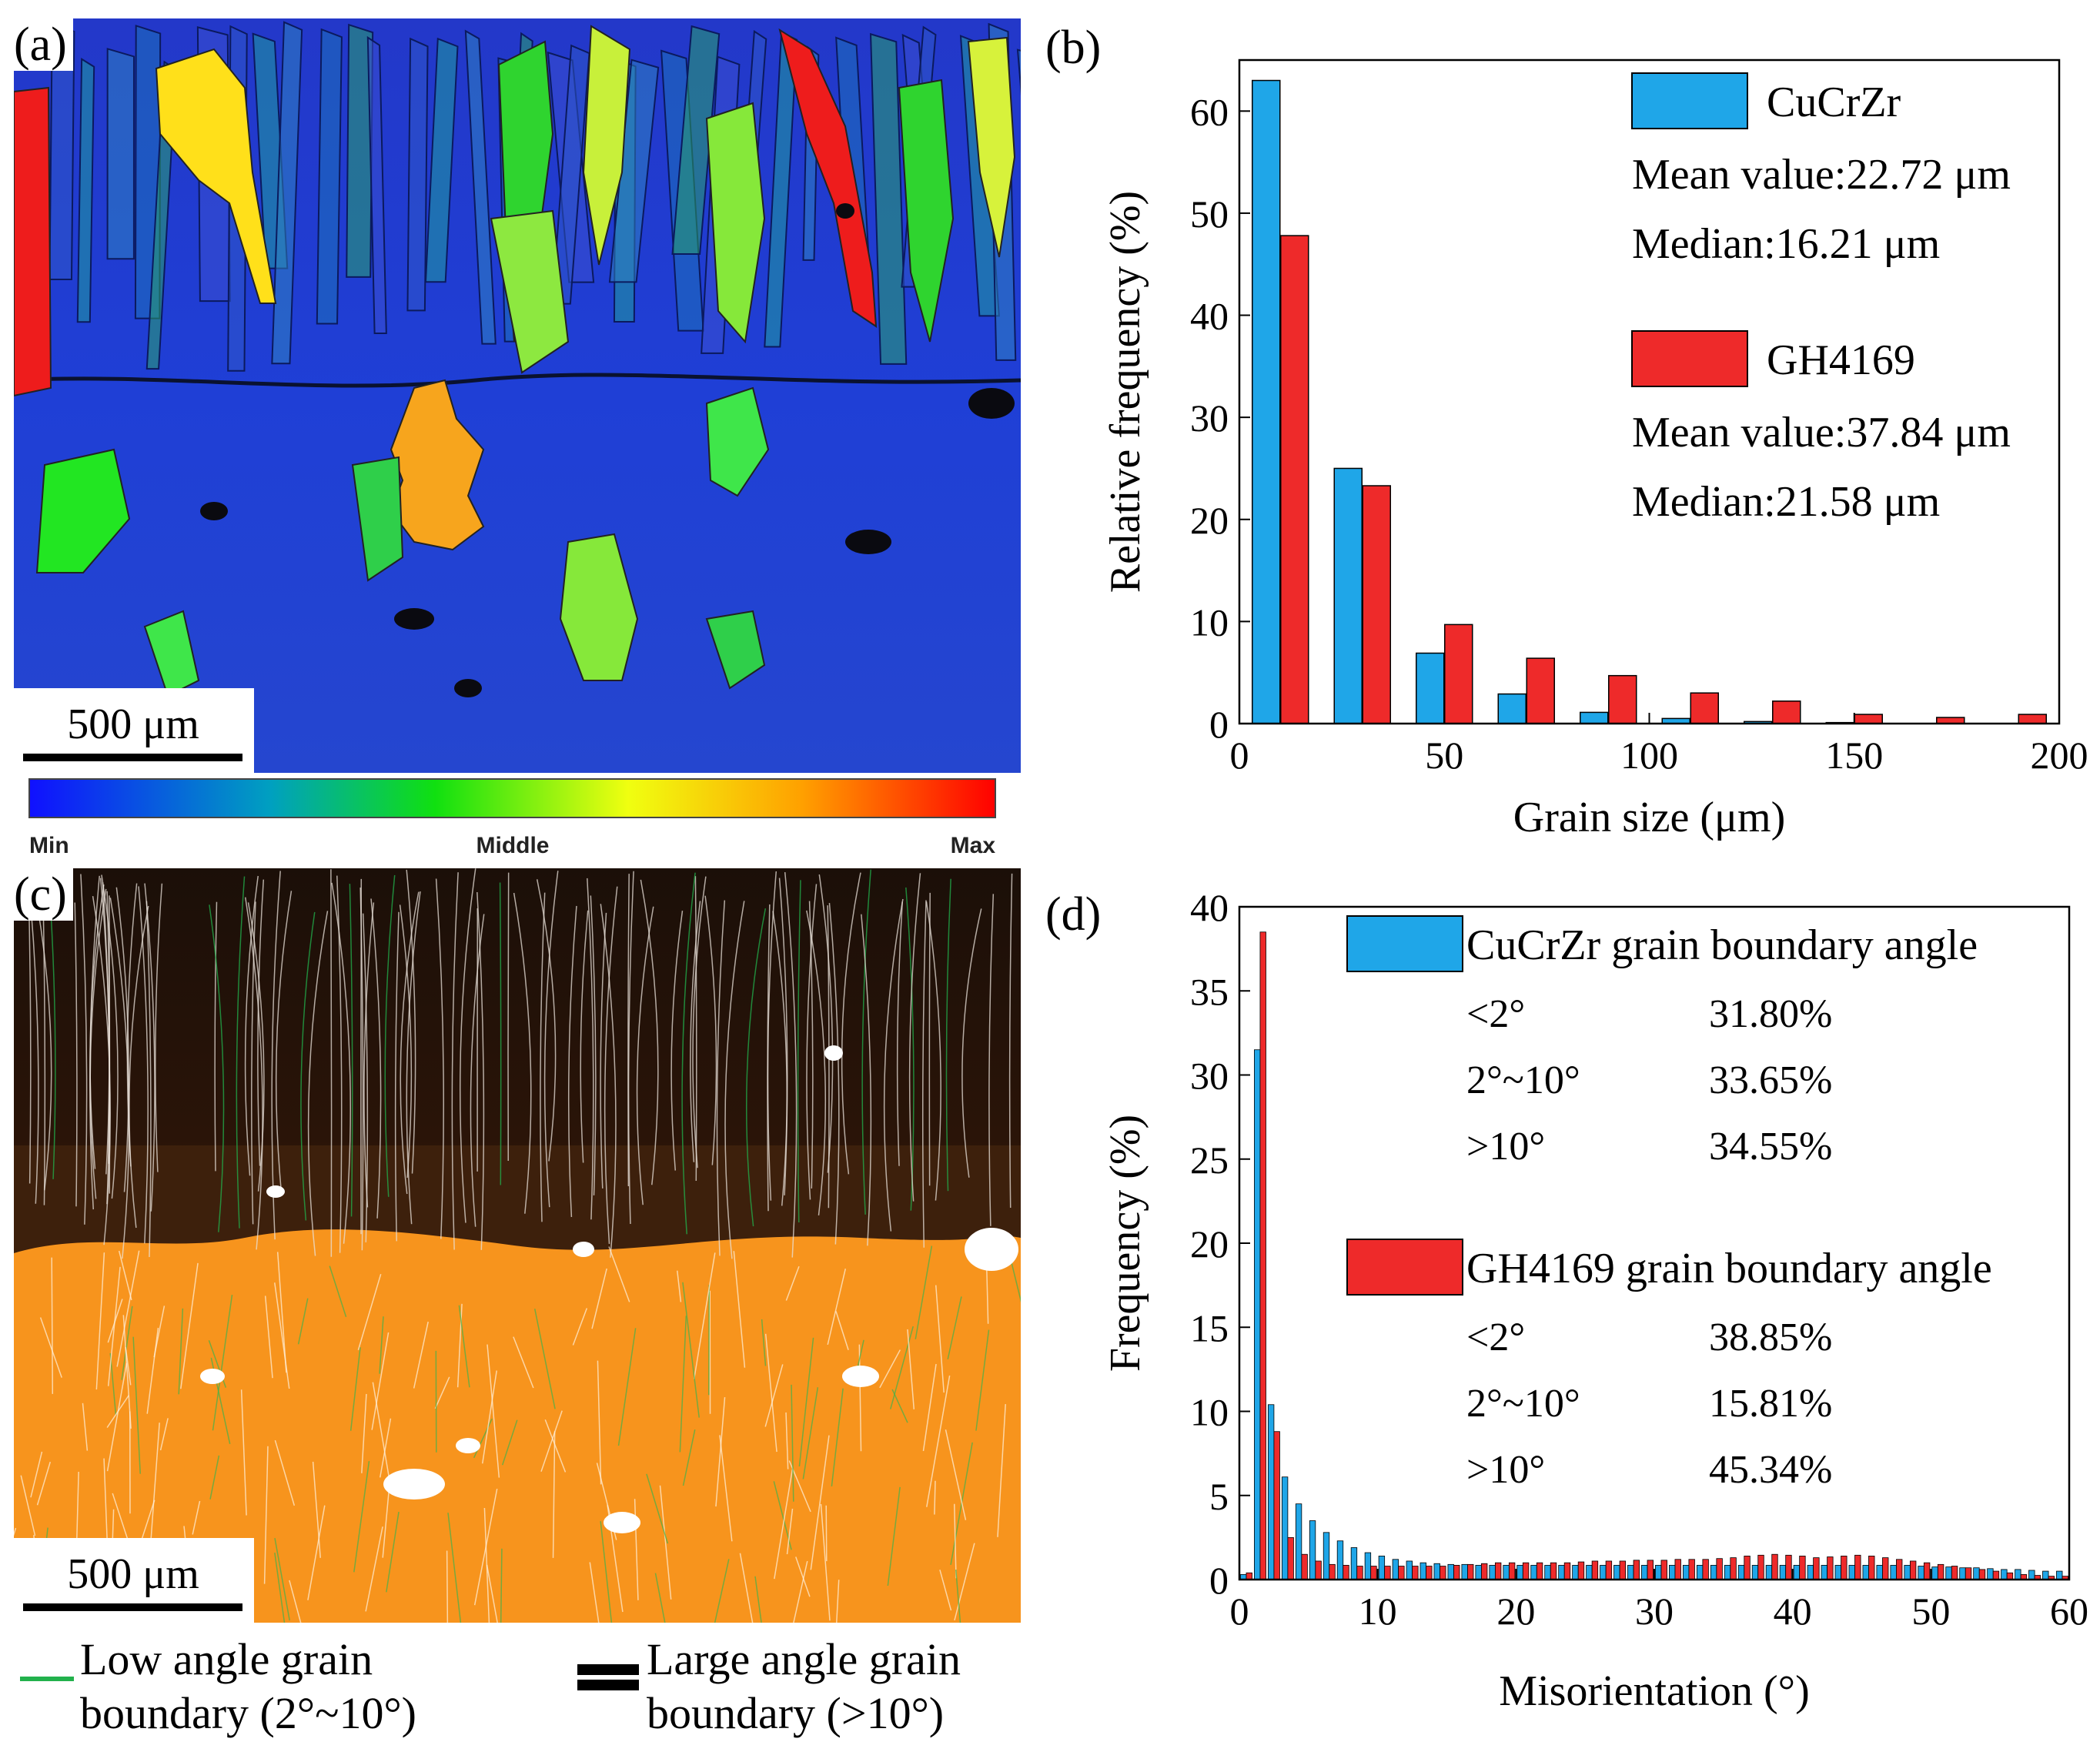  I want to click on chart-d-legend-swatch-cucrzr, so click(1404, 943).